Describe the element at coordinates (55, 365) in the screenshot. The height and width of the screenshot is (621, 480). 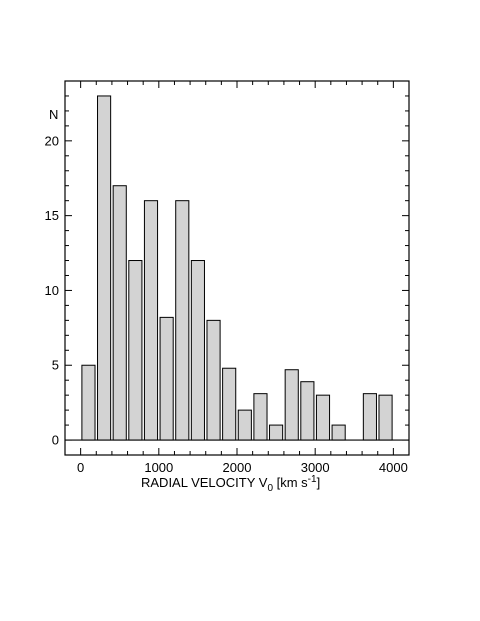
I see `y-tick-label-5: 5` at that location.